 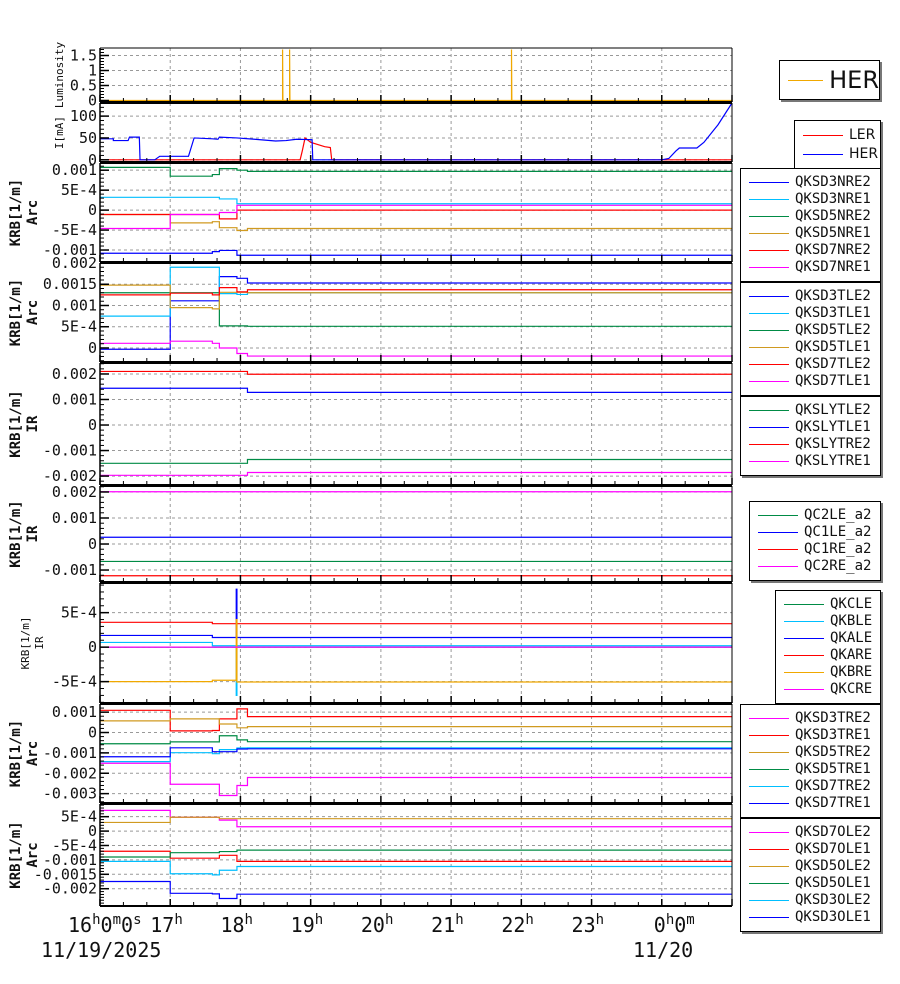 I want to click on series-line-HER, so click(x=416, y=131).